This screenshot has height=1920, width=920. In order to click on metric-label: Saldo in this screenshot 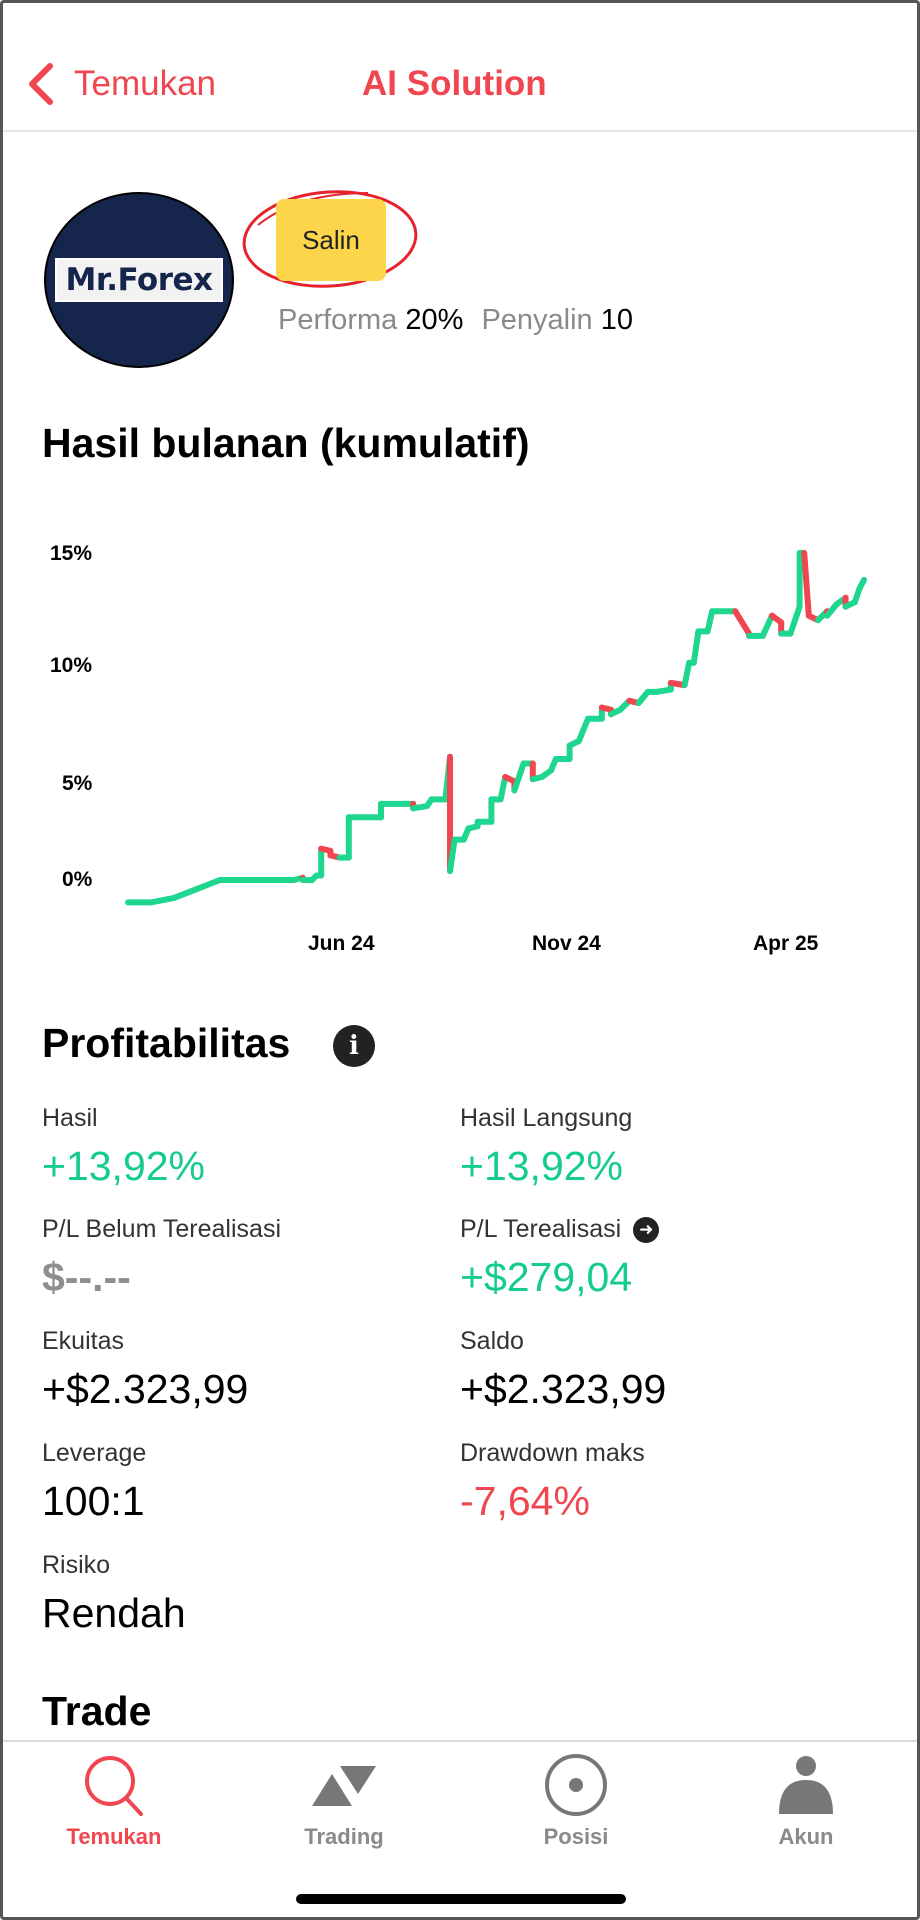, I will do `click(492, 1341)`.